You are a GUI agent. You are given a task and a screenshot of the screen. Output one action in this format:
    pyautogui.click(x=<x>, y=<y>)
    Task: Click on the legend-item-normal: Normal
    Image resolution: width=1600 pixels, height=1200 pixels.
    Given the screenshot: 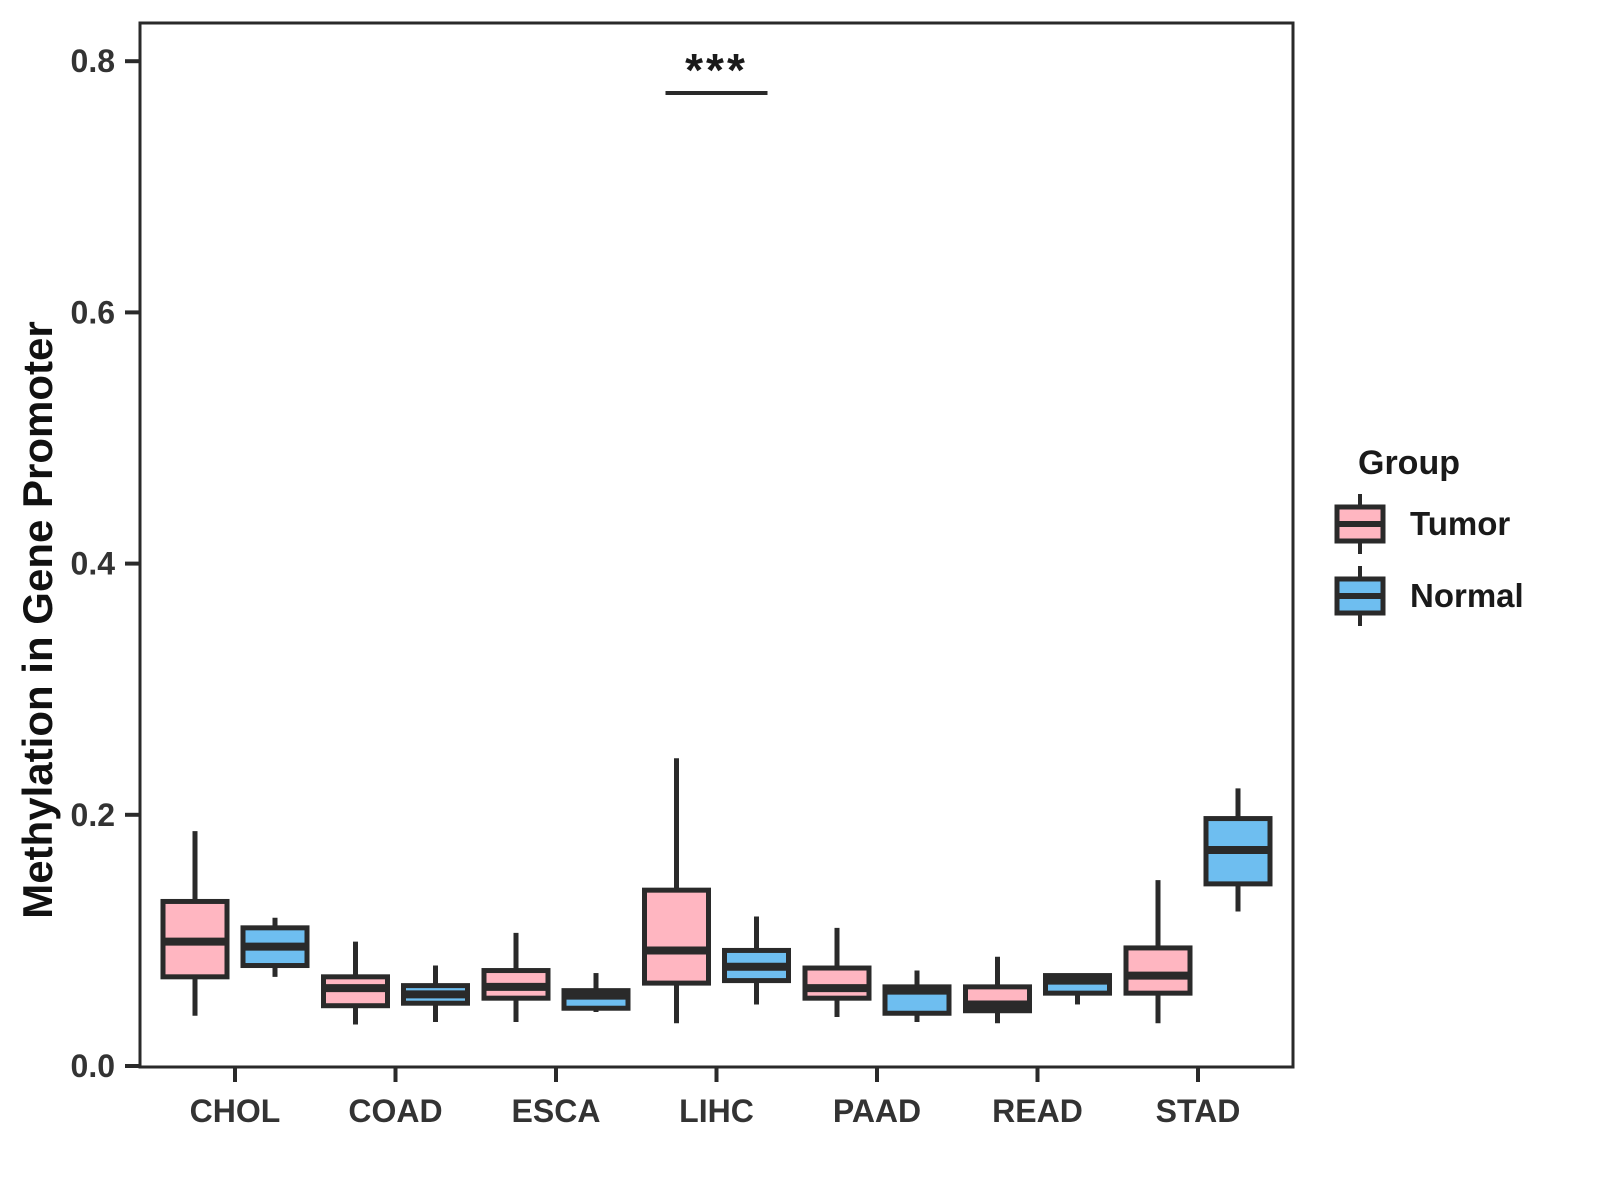 What is the action you would take?
    pyautogui.click(x=1428, y=596)
    